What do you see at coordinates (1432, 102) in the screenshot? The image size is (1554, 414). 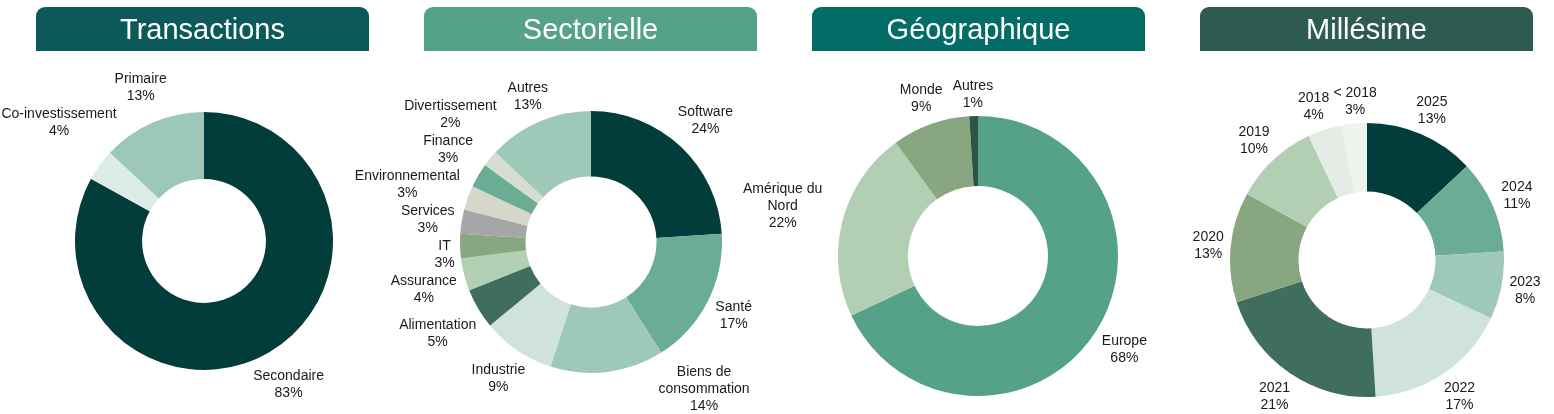 I see `slice-label: 2025` at bounding box center [1432, 102].